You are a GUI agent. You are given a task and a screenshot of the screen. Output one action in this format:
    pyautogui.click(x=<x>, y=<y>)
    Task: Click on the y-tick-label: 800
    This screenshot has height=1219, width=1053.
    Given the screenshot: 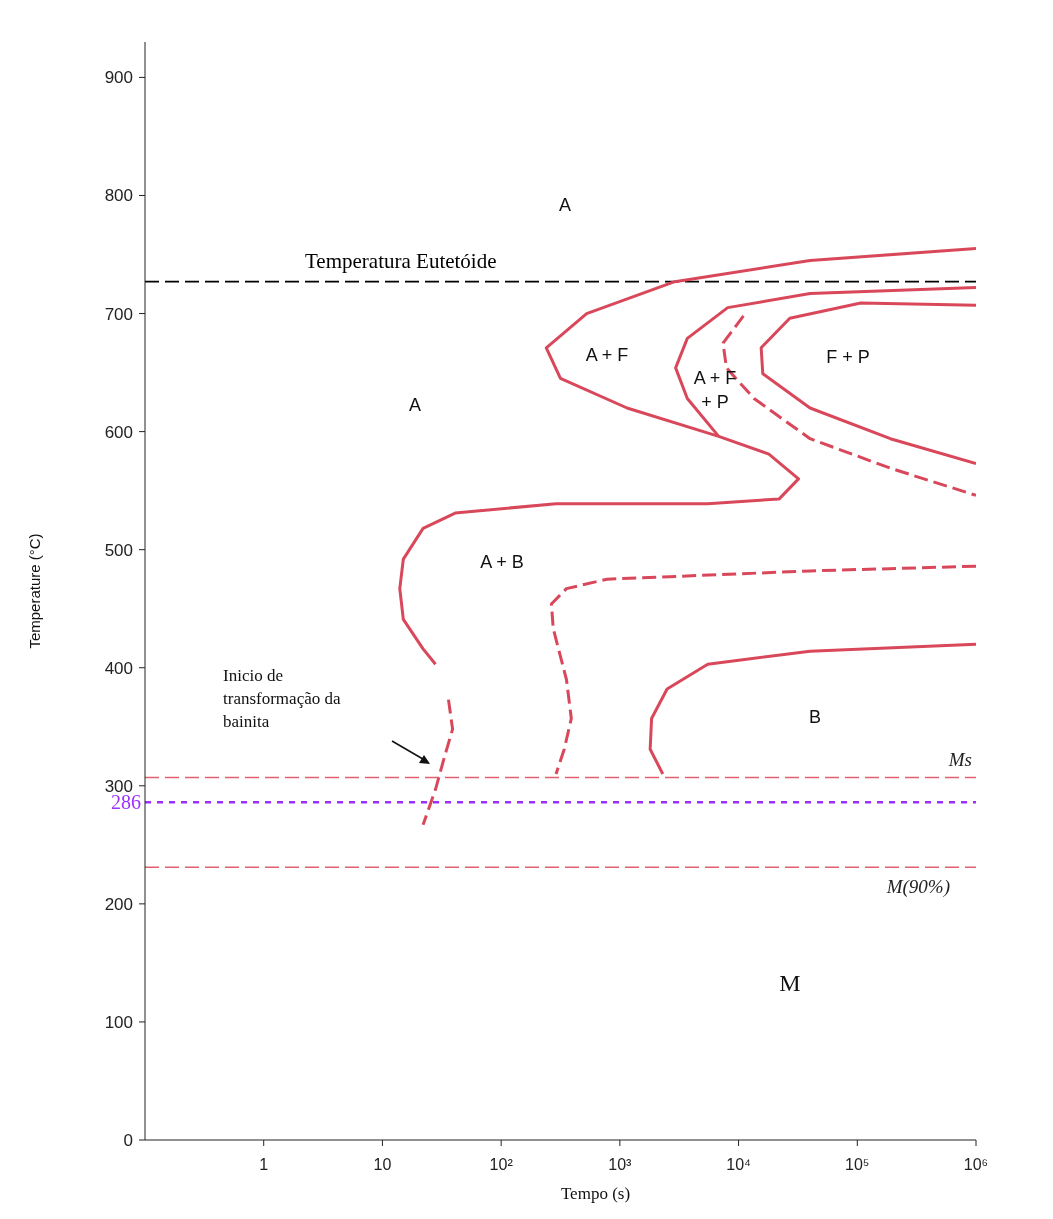 What is the action you would take?
    pyautogui.click(x=118, y=196)
    